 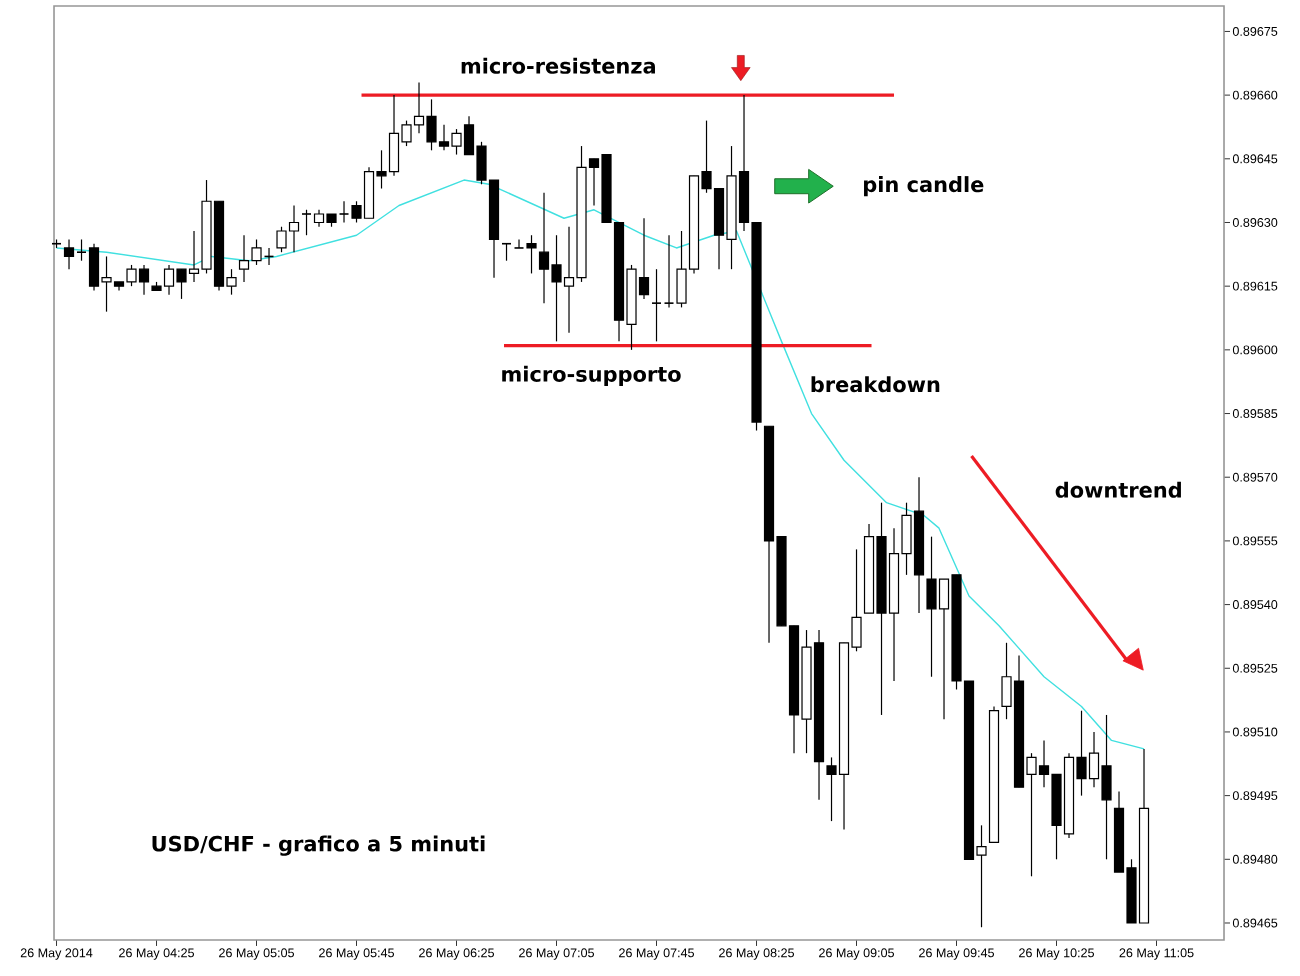 I want to click on annotation: micro-supporto, so click(x=591, y=375).